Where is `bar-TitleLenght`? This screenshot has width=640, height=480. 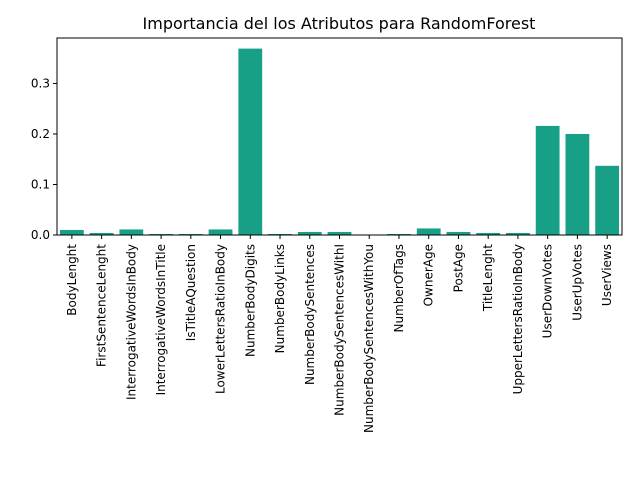 bar-TitleLenght is located at coordinates (488, 233).